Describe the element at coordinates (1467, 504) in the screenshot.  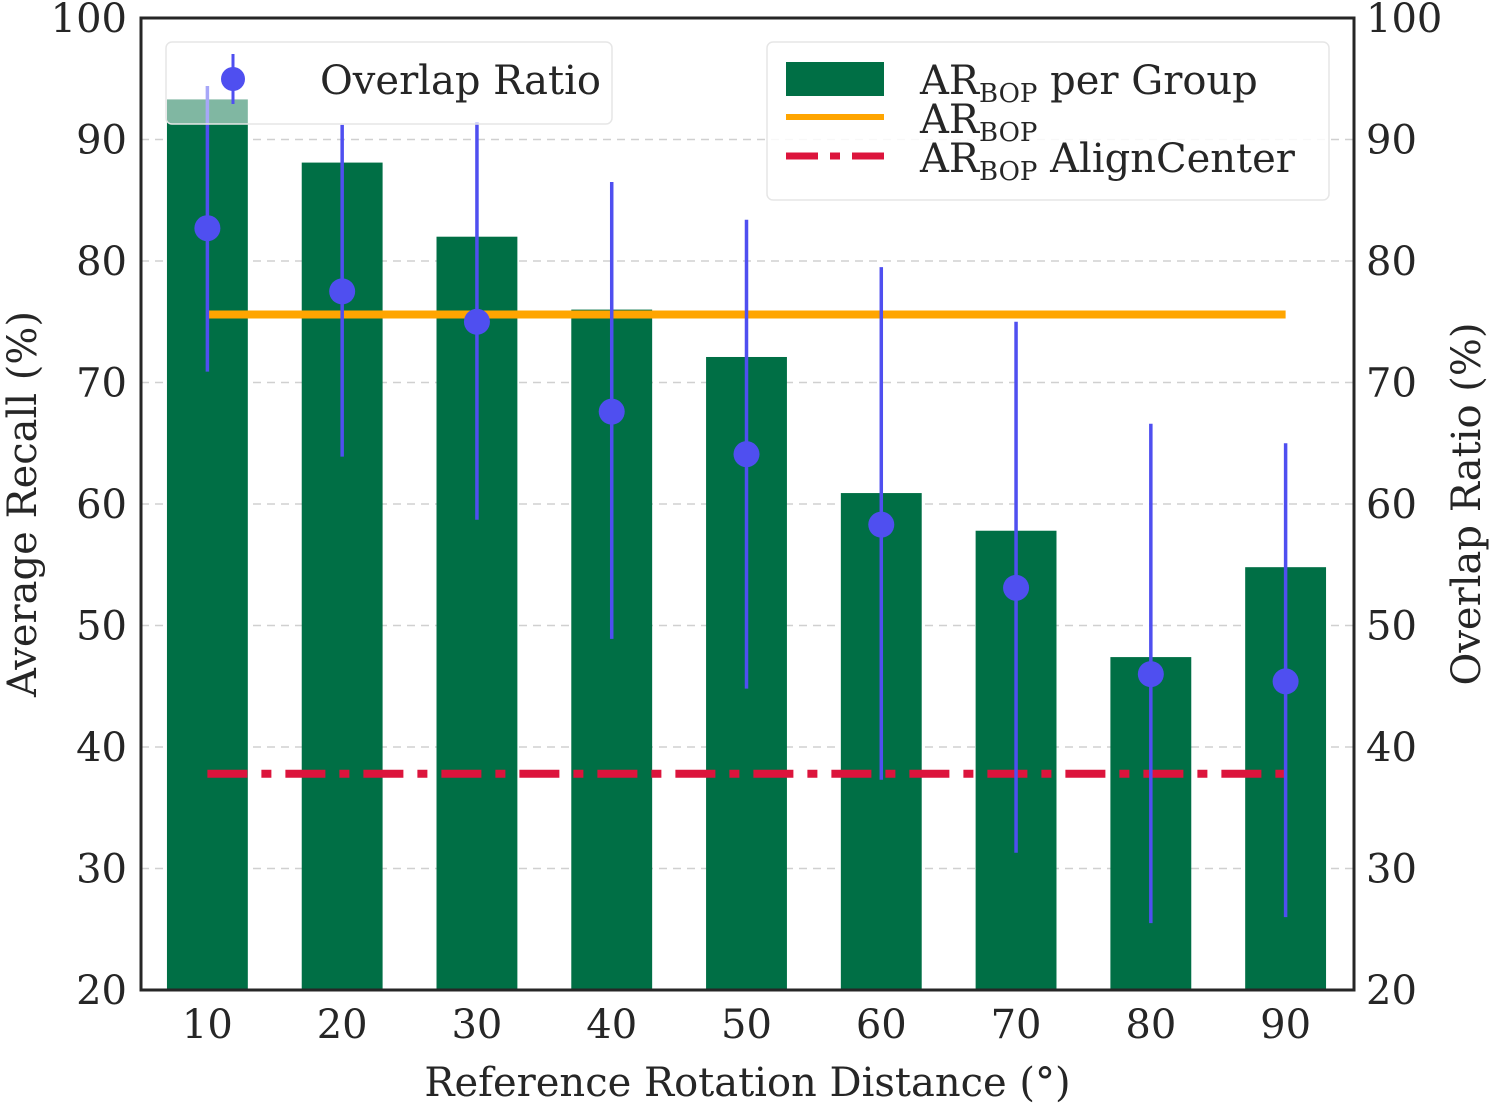
I see `y-axis-right-title: Overlap Ratio (%)` at that location.